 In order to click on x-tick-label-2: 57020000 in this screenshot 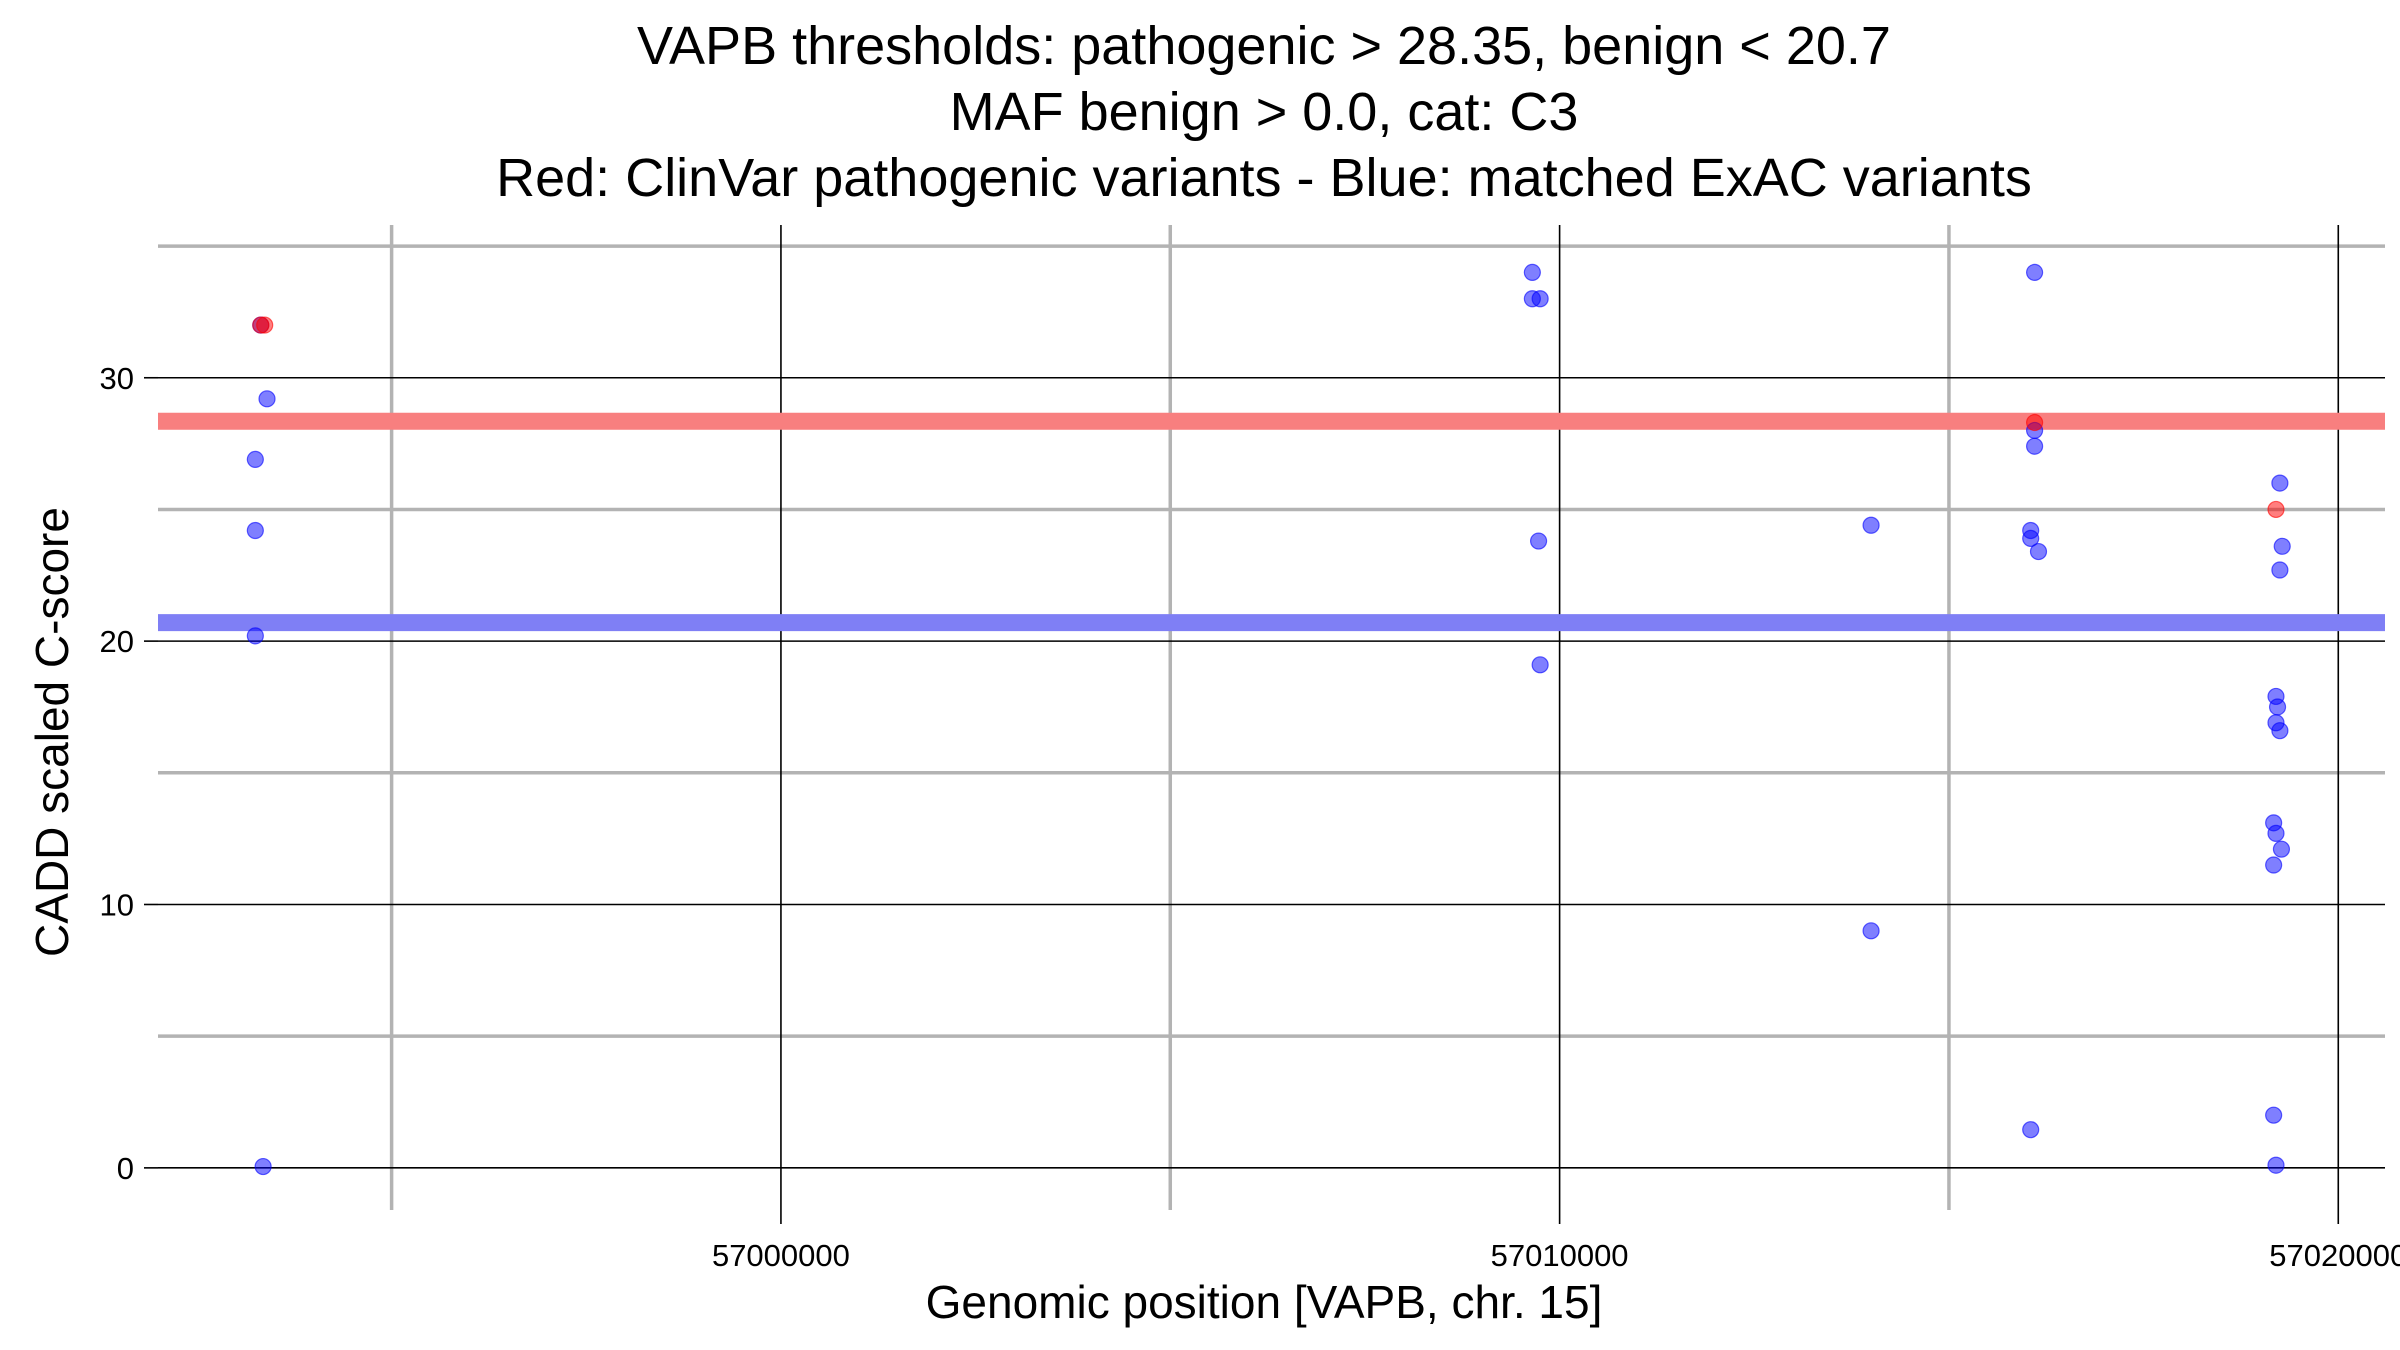, I will do `click(2334, 1255)`.